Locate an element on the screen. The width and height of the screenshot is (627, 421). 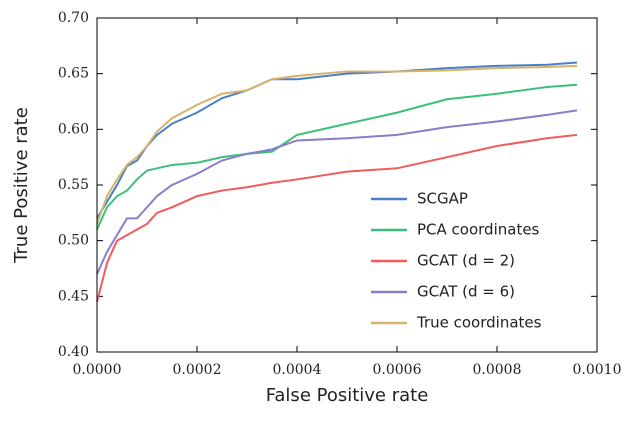
x-tick-label: 0.0008 is located at coordinates (497, 370).